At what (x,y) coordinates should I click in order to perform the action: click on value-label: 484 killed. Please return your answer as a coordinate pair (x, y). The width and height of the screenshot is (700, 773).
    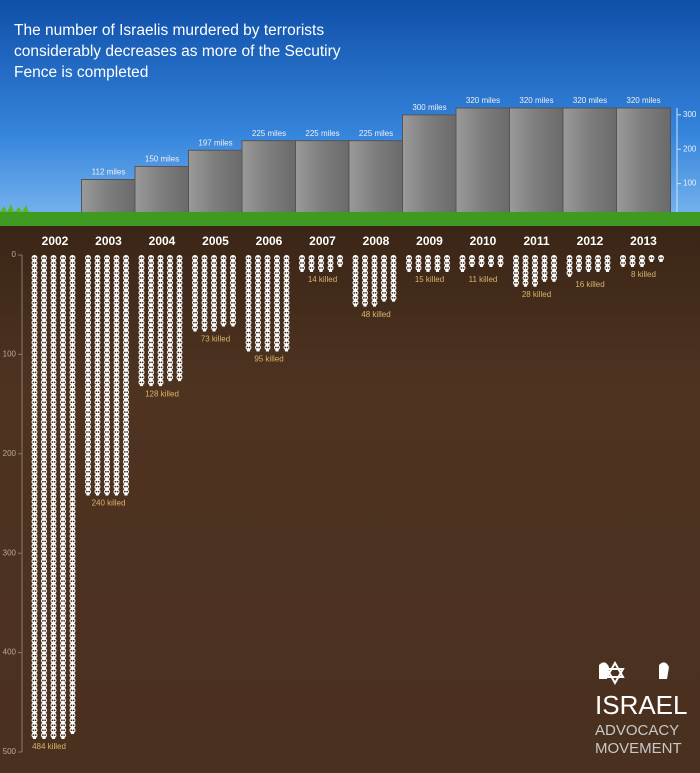
    Looking at the image, I should click on (49, 746).